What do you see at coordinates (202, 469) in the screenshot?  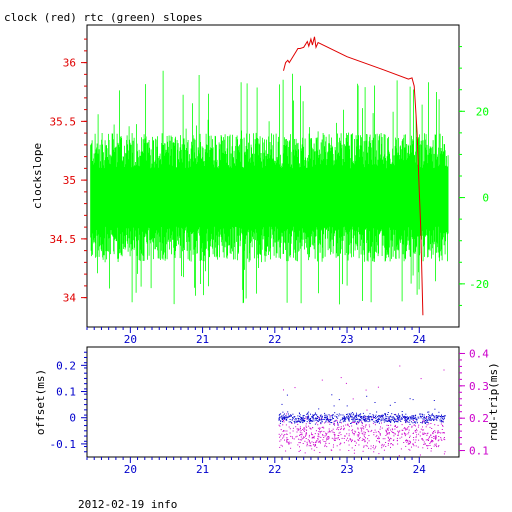 I see `x-tick-label: 21` at bounding box center [202, 469].